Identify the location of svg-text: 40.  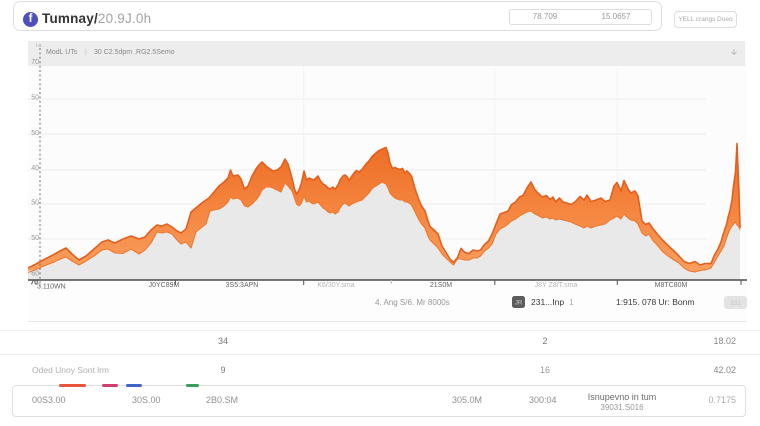
(35, 168).